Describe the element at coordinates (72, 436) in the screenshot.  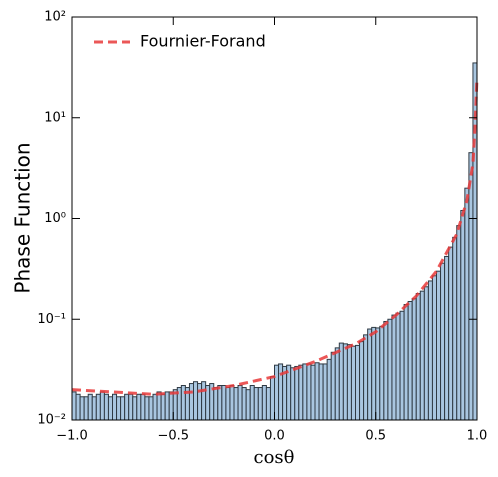
I see `x-tick-label: −1.0` at that location.